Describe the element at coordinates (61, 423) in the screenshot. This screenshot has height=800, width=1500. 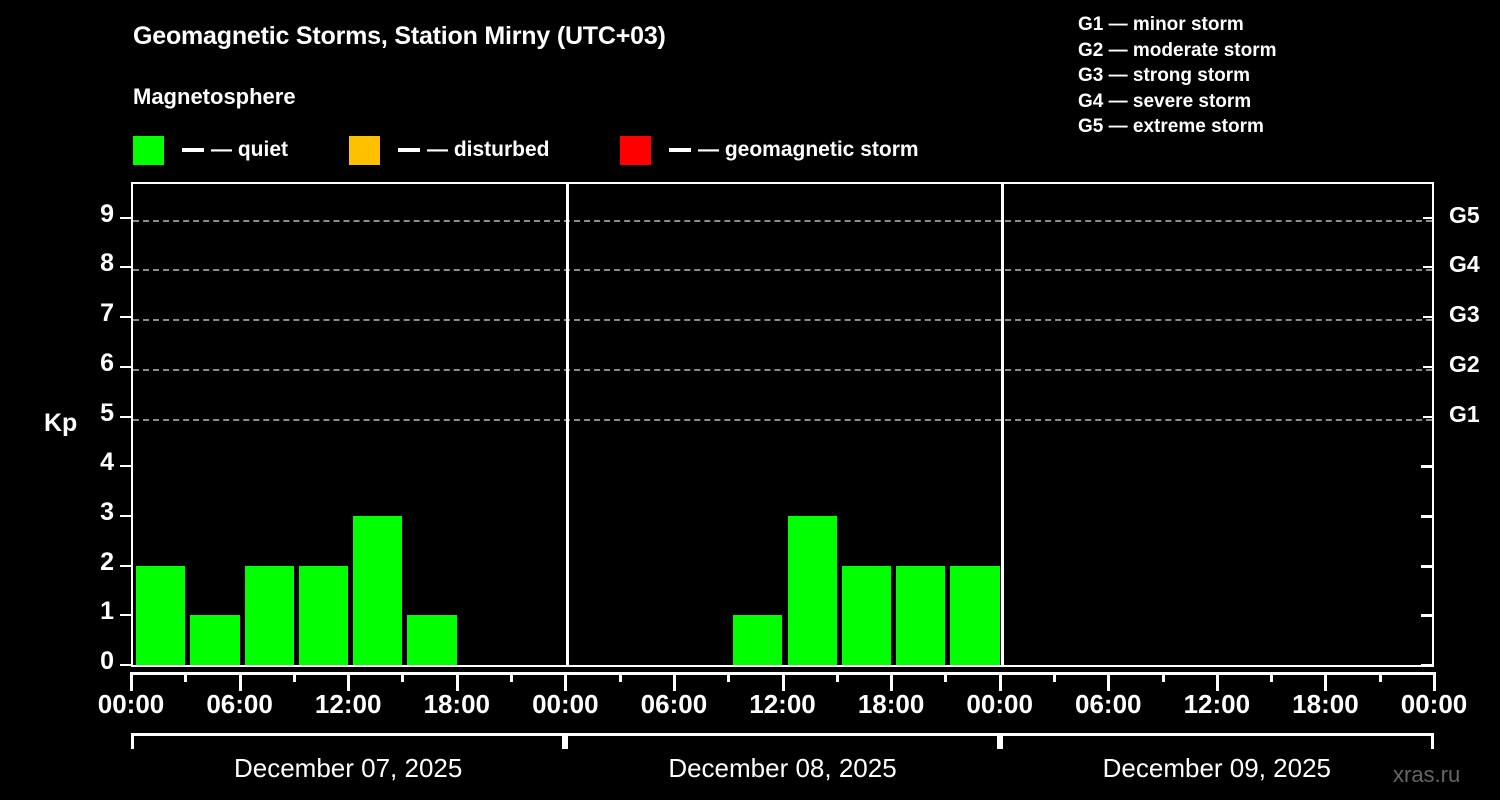
I see `y-axis-label: Kp` at that location.